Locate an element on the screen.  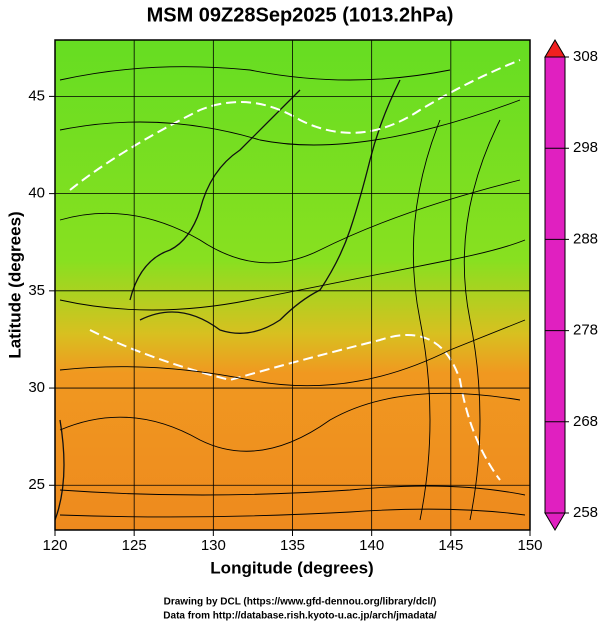
y-tick-label: 45 is located at coordinates (36, 95).